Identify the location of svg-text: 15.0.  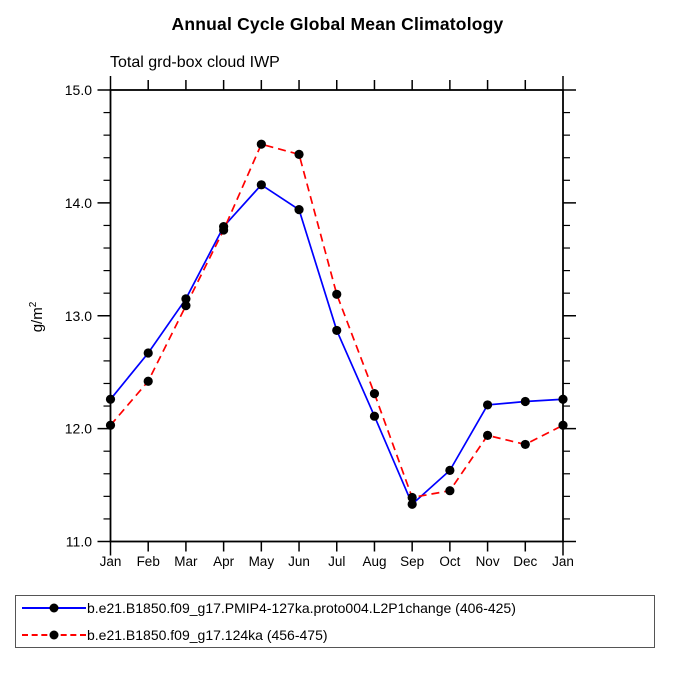
(78, 90).